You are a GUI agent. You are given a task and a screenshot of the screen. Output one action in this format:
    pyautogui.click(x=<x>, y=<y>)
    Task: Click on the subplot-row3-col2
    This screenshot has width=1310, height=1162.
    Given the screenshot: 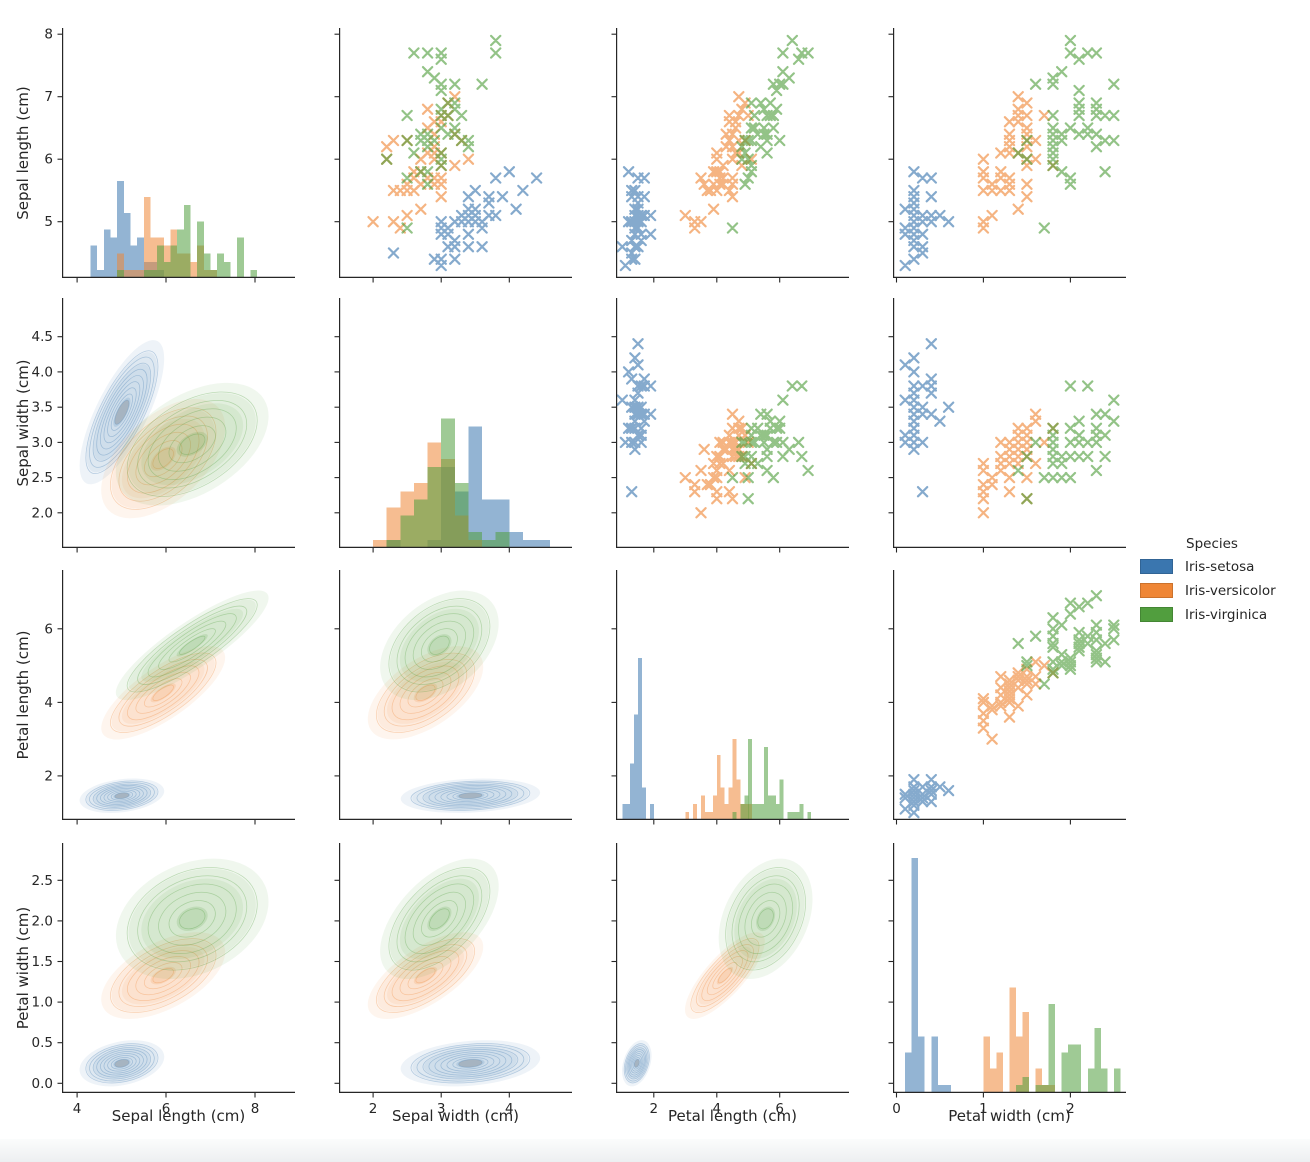 What is the action you would take?
    pyautogui.click(x=453, y=697)
    